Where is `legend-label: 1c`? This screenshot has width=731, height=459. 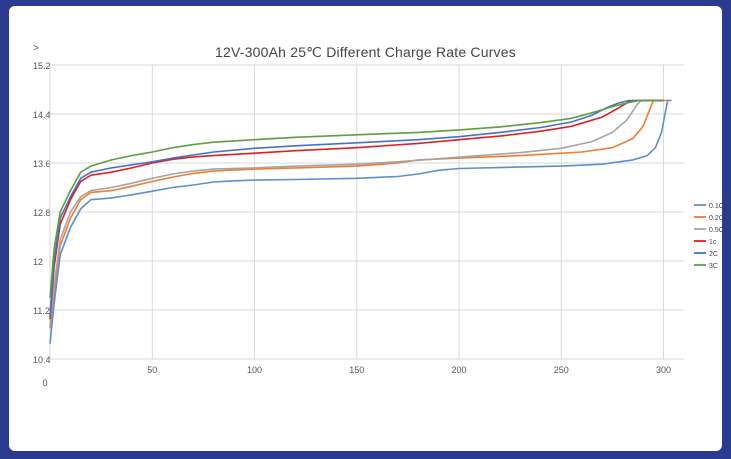 legend-label: 1c is located at coordinates (713, 242).